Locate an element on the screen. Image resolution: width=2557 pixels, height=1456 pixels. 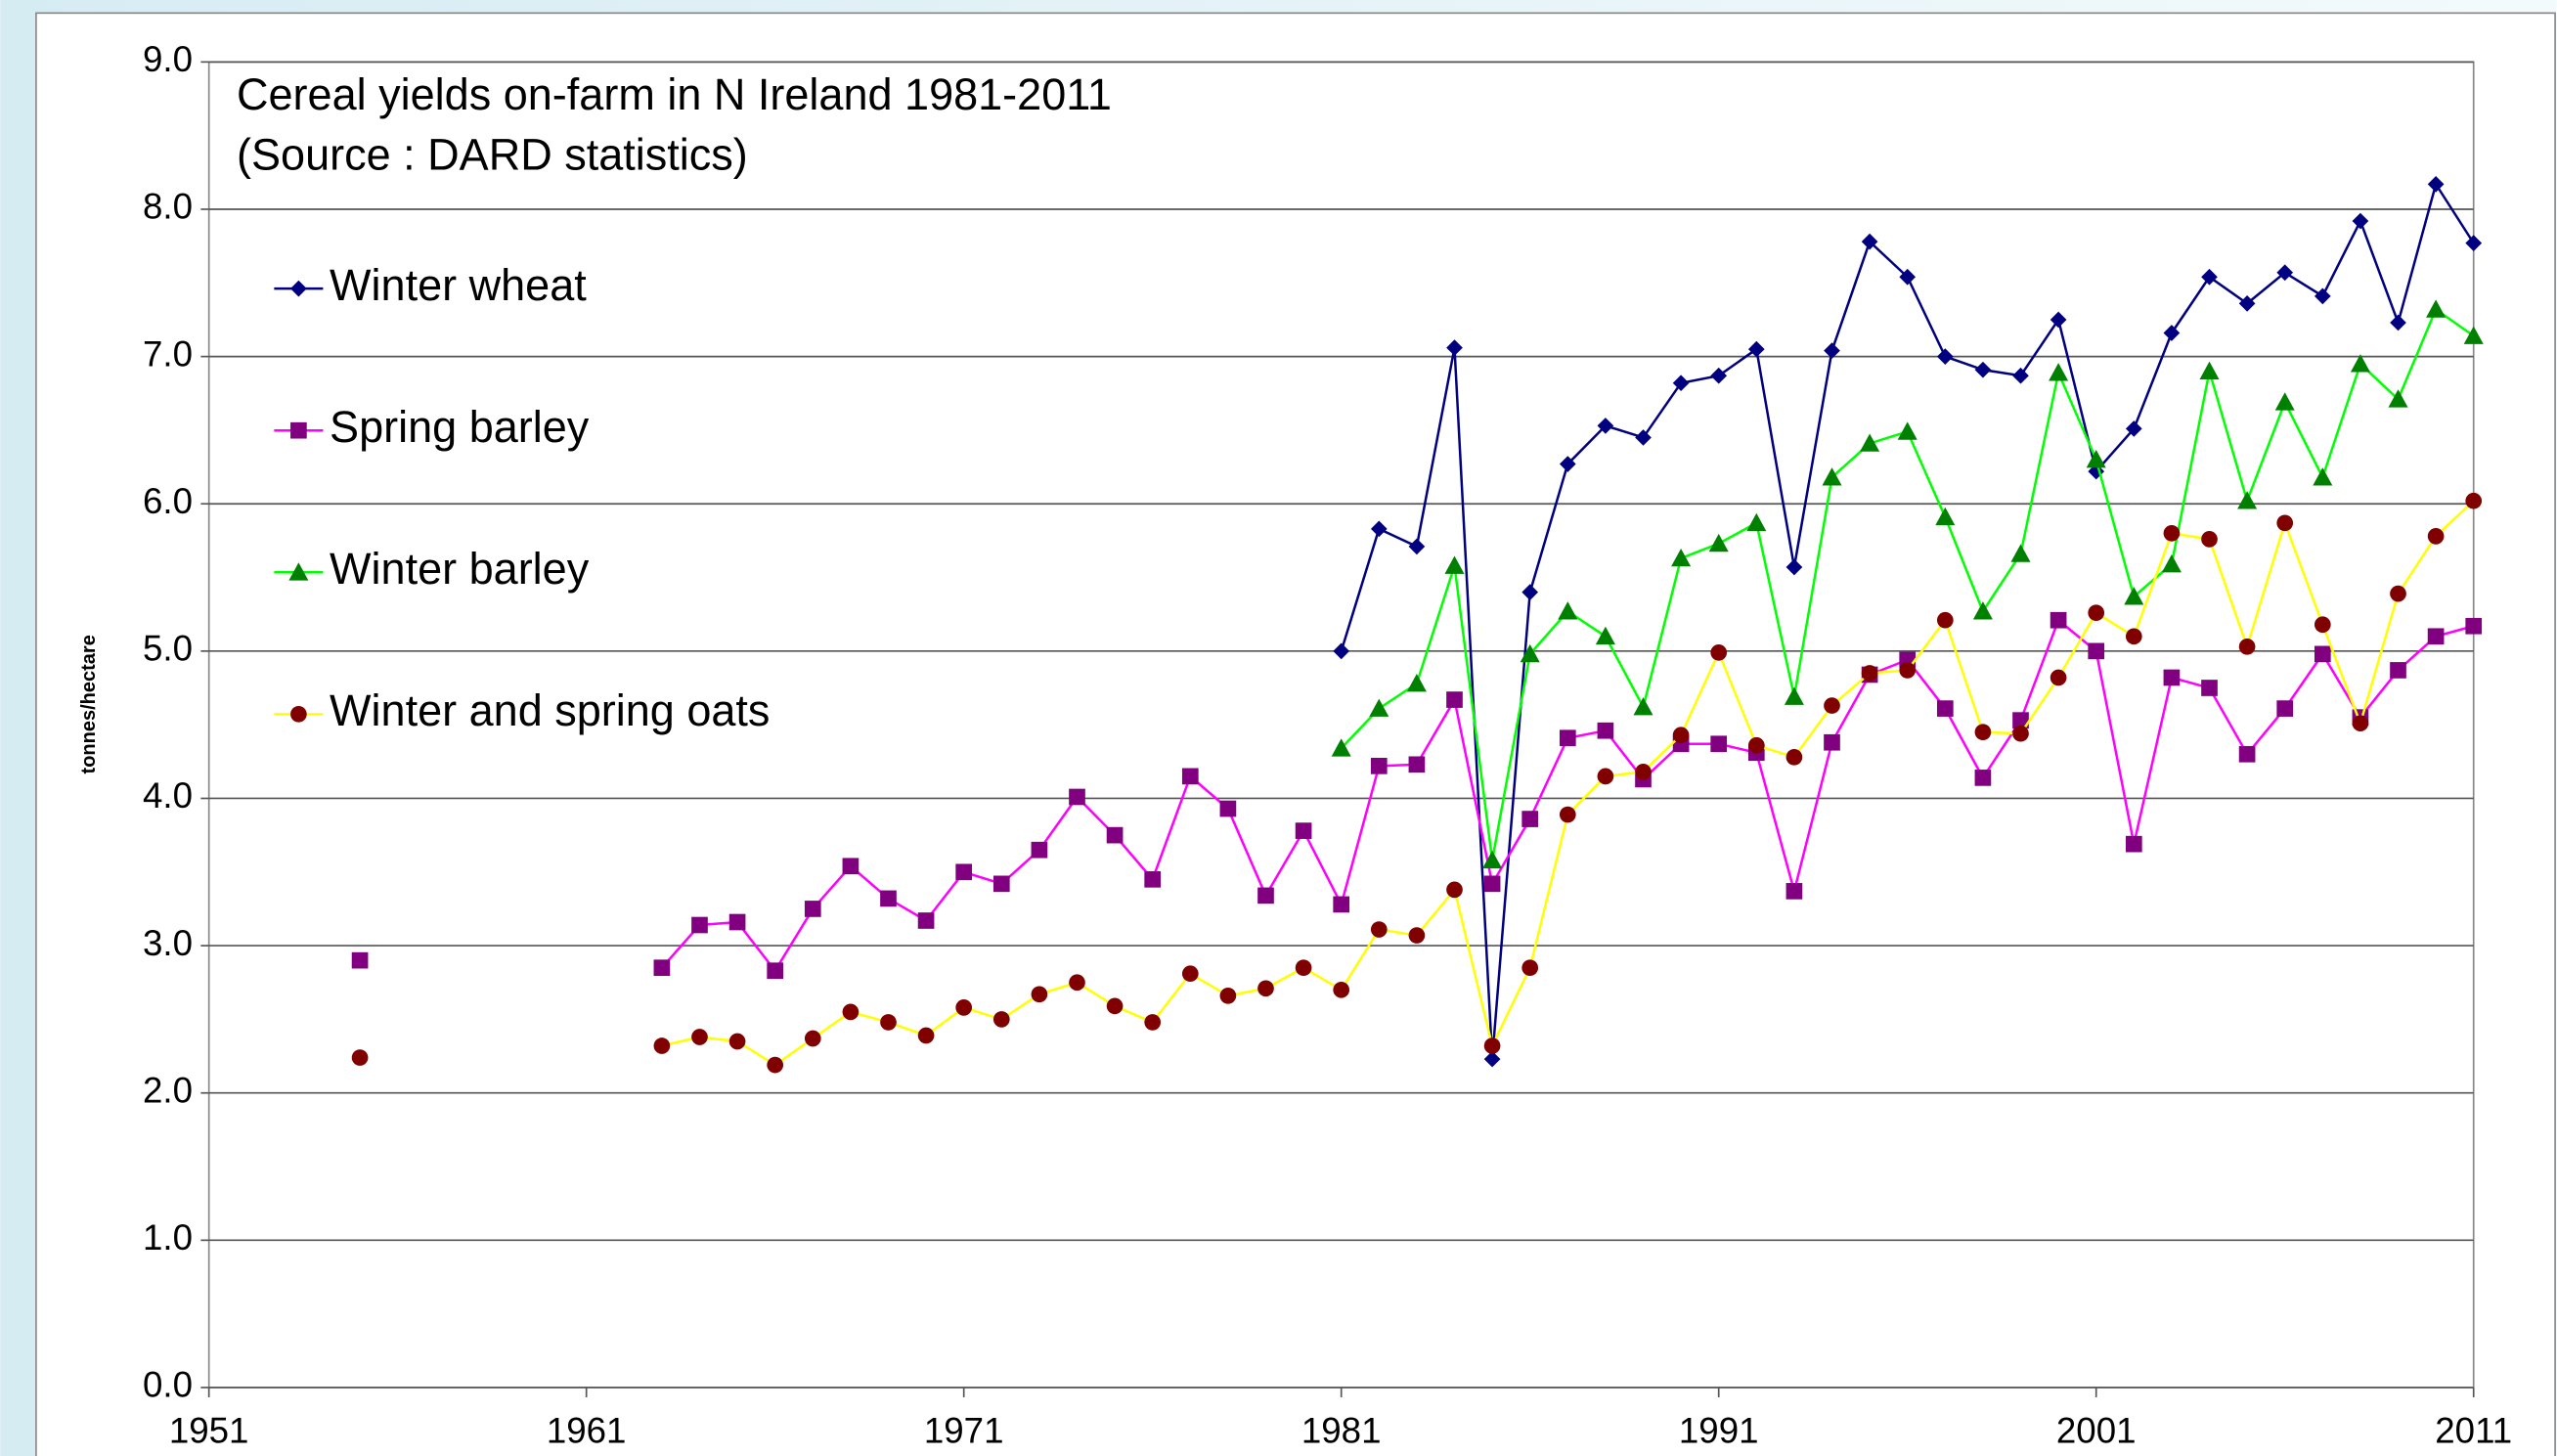
legend-label: Winter and spring oats is located at coordinates (550, 710).